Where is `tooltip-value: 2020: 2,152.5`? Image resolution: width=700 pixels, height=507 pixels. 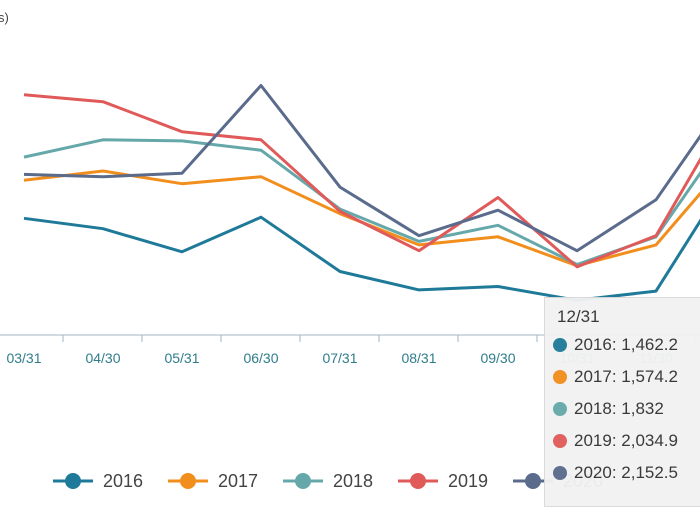 tooltip-value: 2020: 2,152.5 is located at coordinates (626, 472).